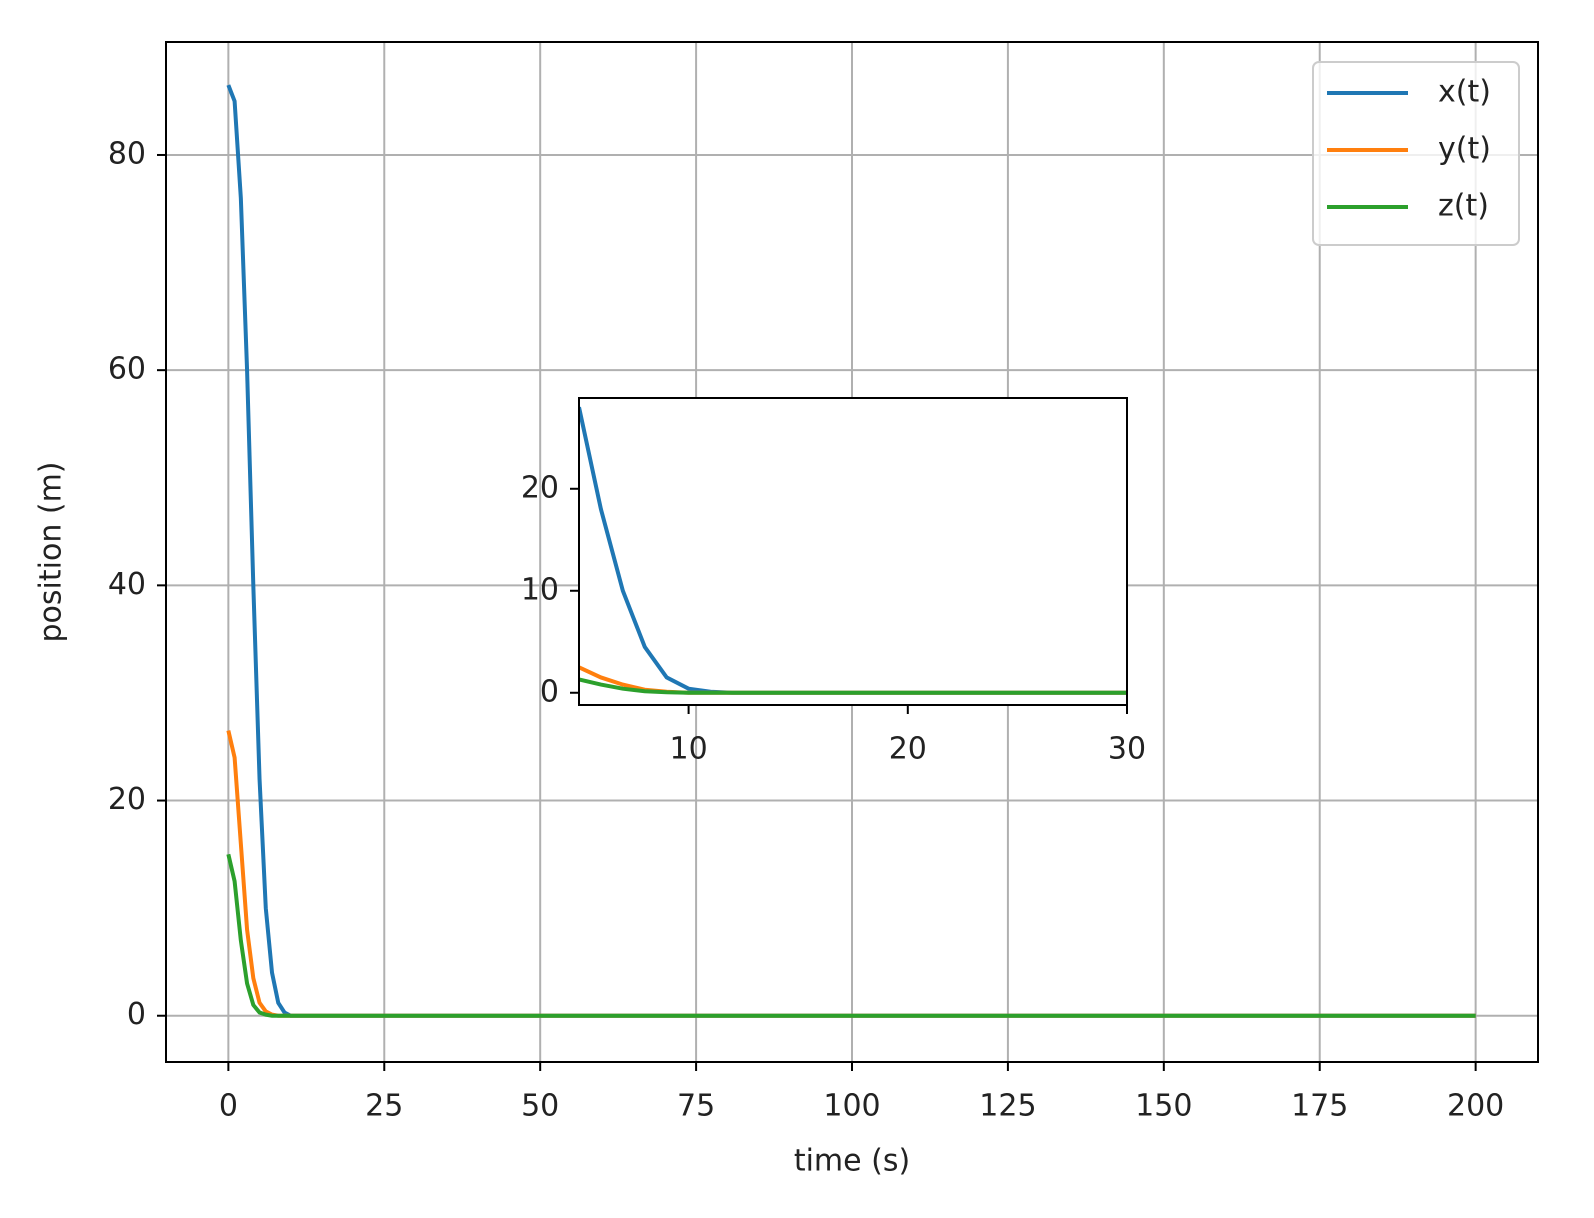  I want to click on x-tick-label: 175, so click(1319, 1106).